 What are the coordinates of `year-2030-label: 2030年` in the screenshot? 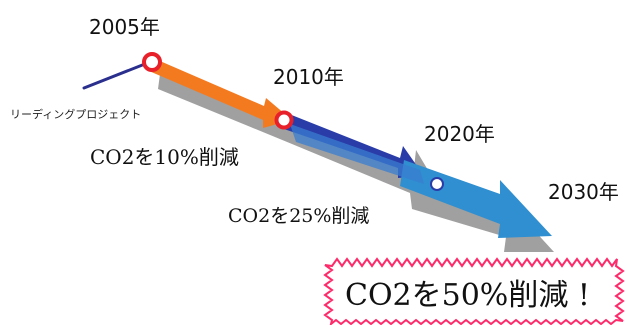 It's located at (583, 192).